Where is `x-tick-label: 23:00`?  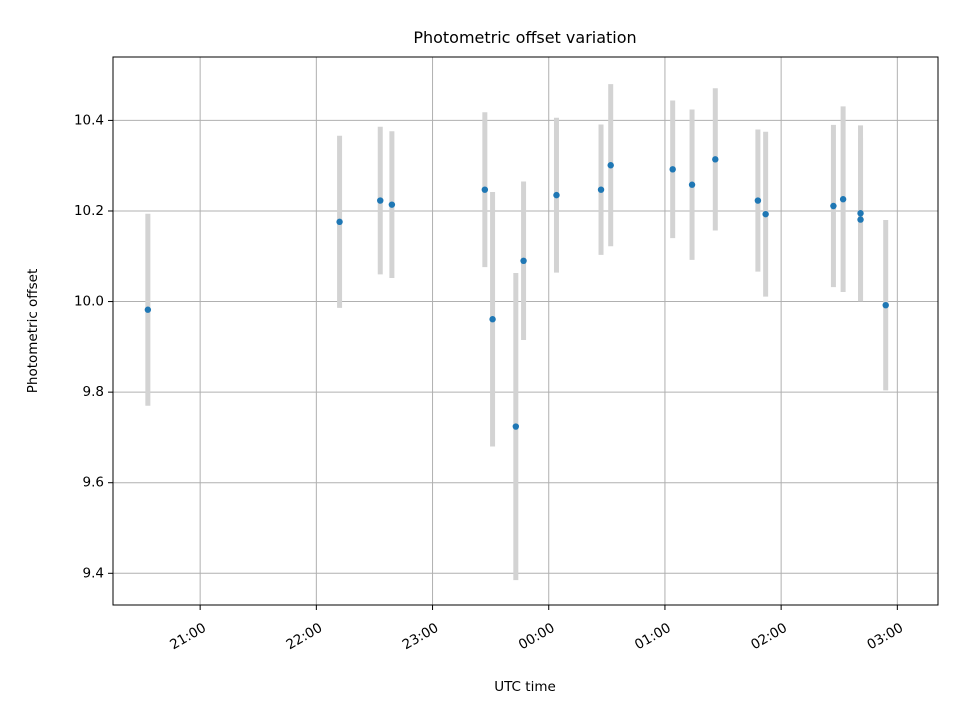 x-tick-label: 23:00 is located at coordinates (421, 636).